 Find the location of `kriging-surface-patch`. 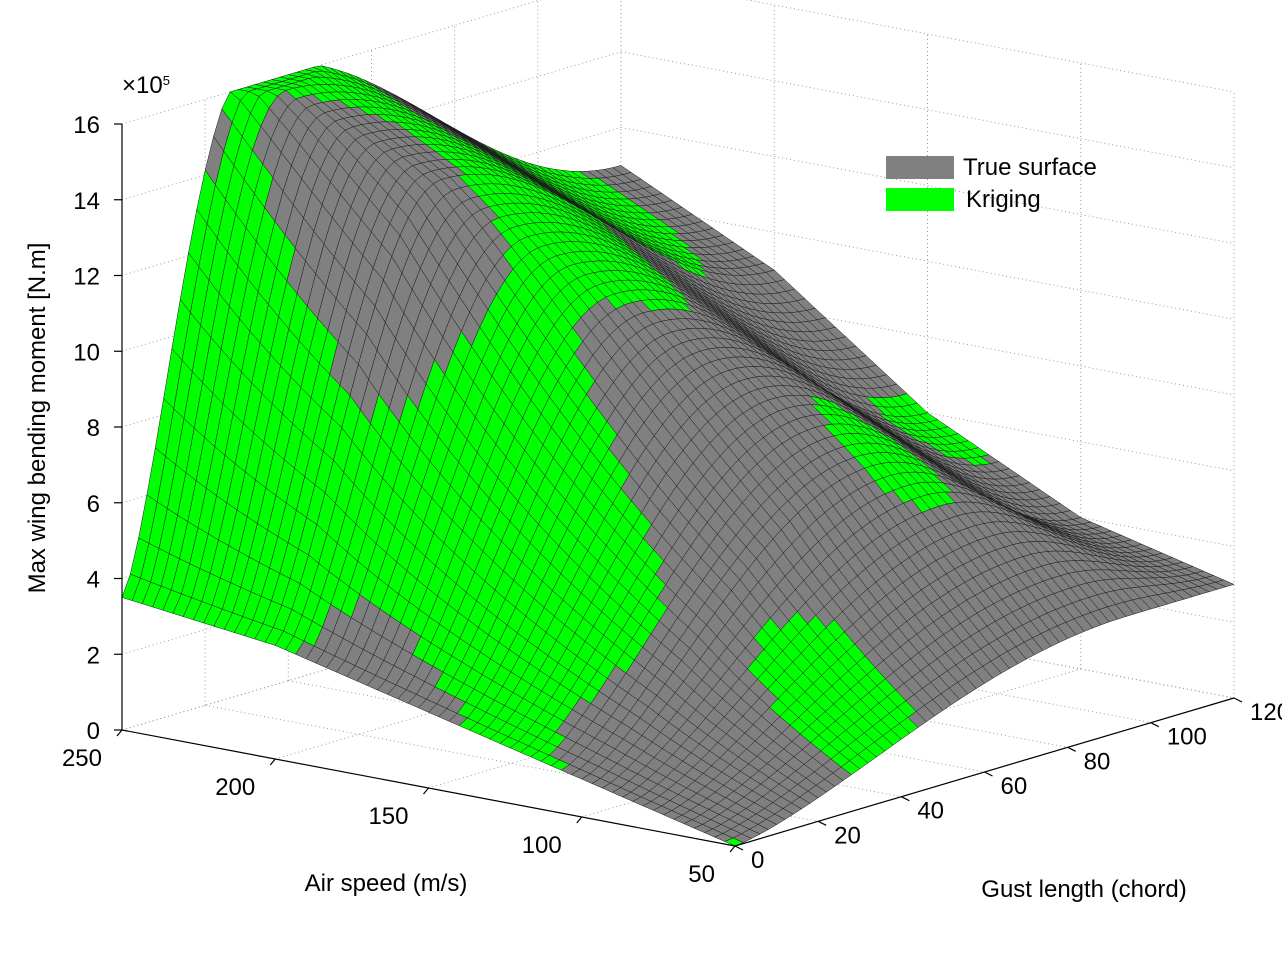

kriging-surface-patch is located at coordinates (734, 842).